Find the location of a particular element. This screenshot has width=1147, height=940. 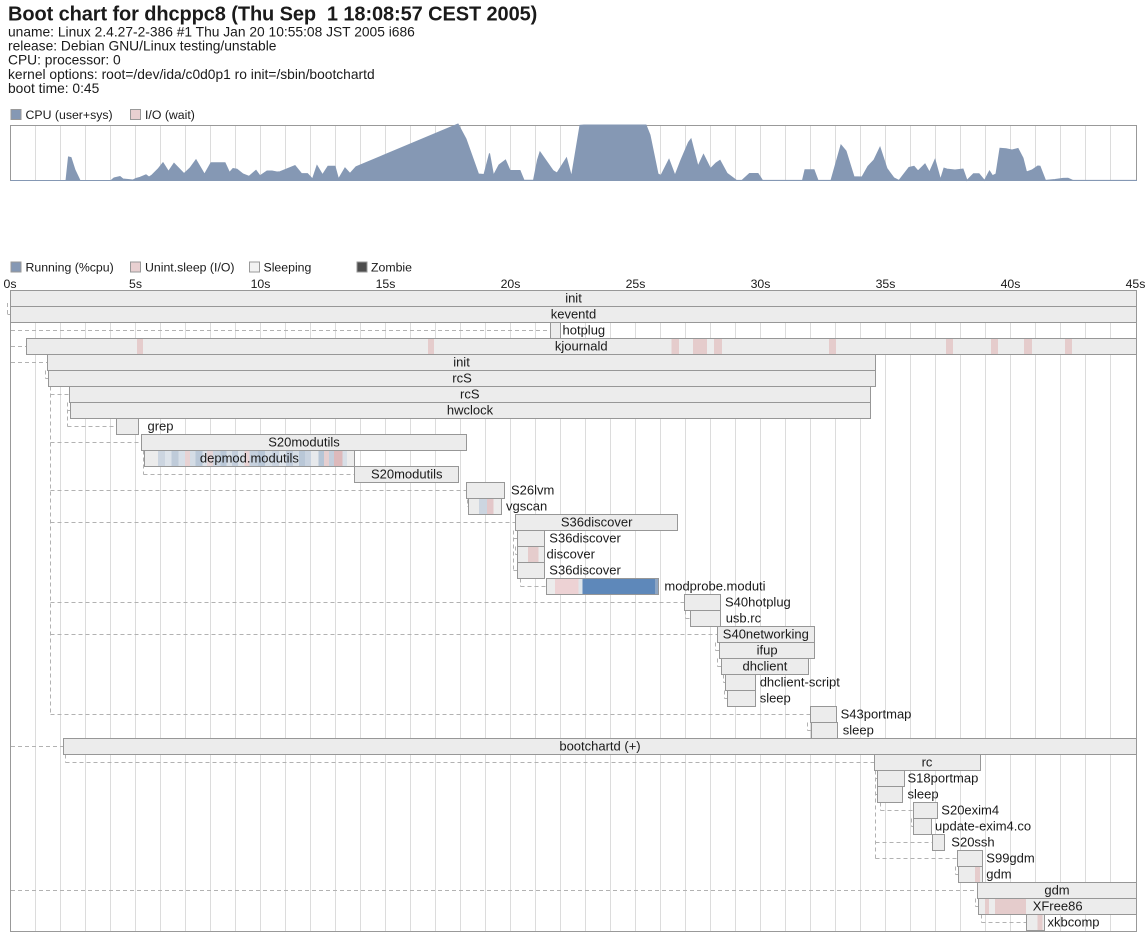

svg-text: 5s is located at coordinates (135, 284).